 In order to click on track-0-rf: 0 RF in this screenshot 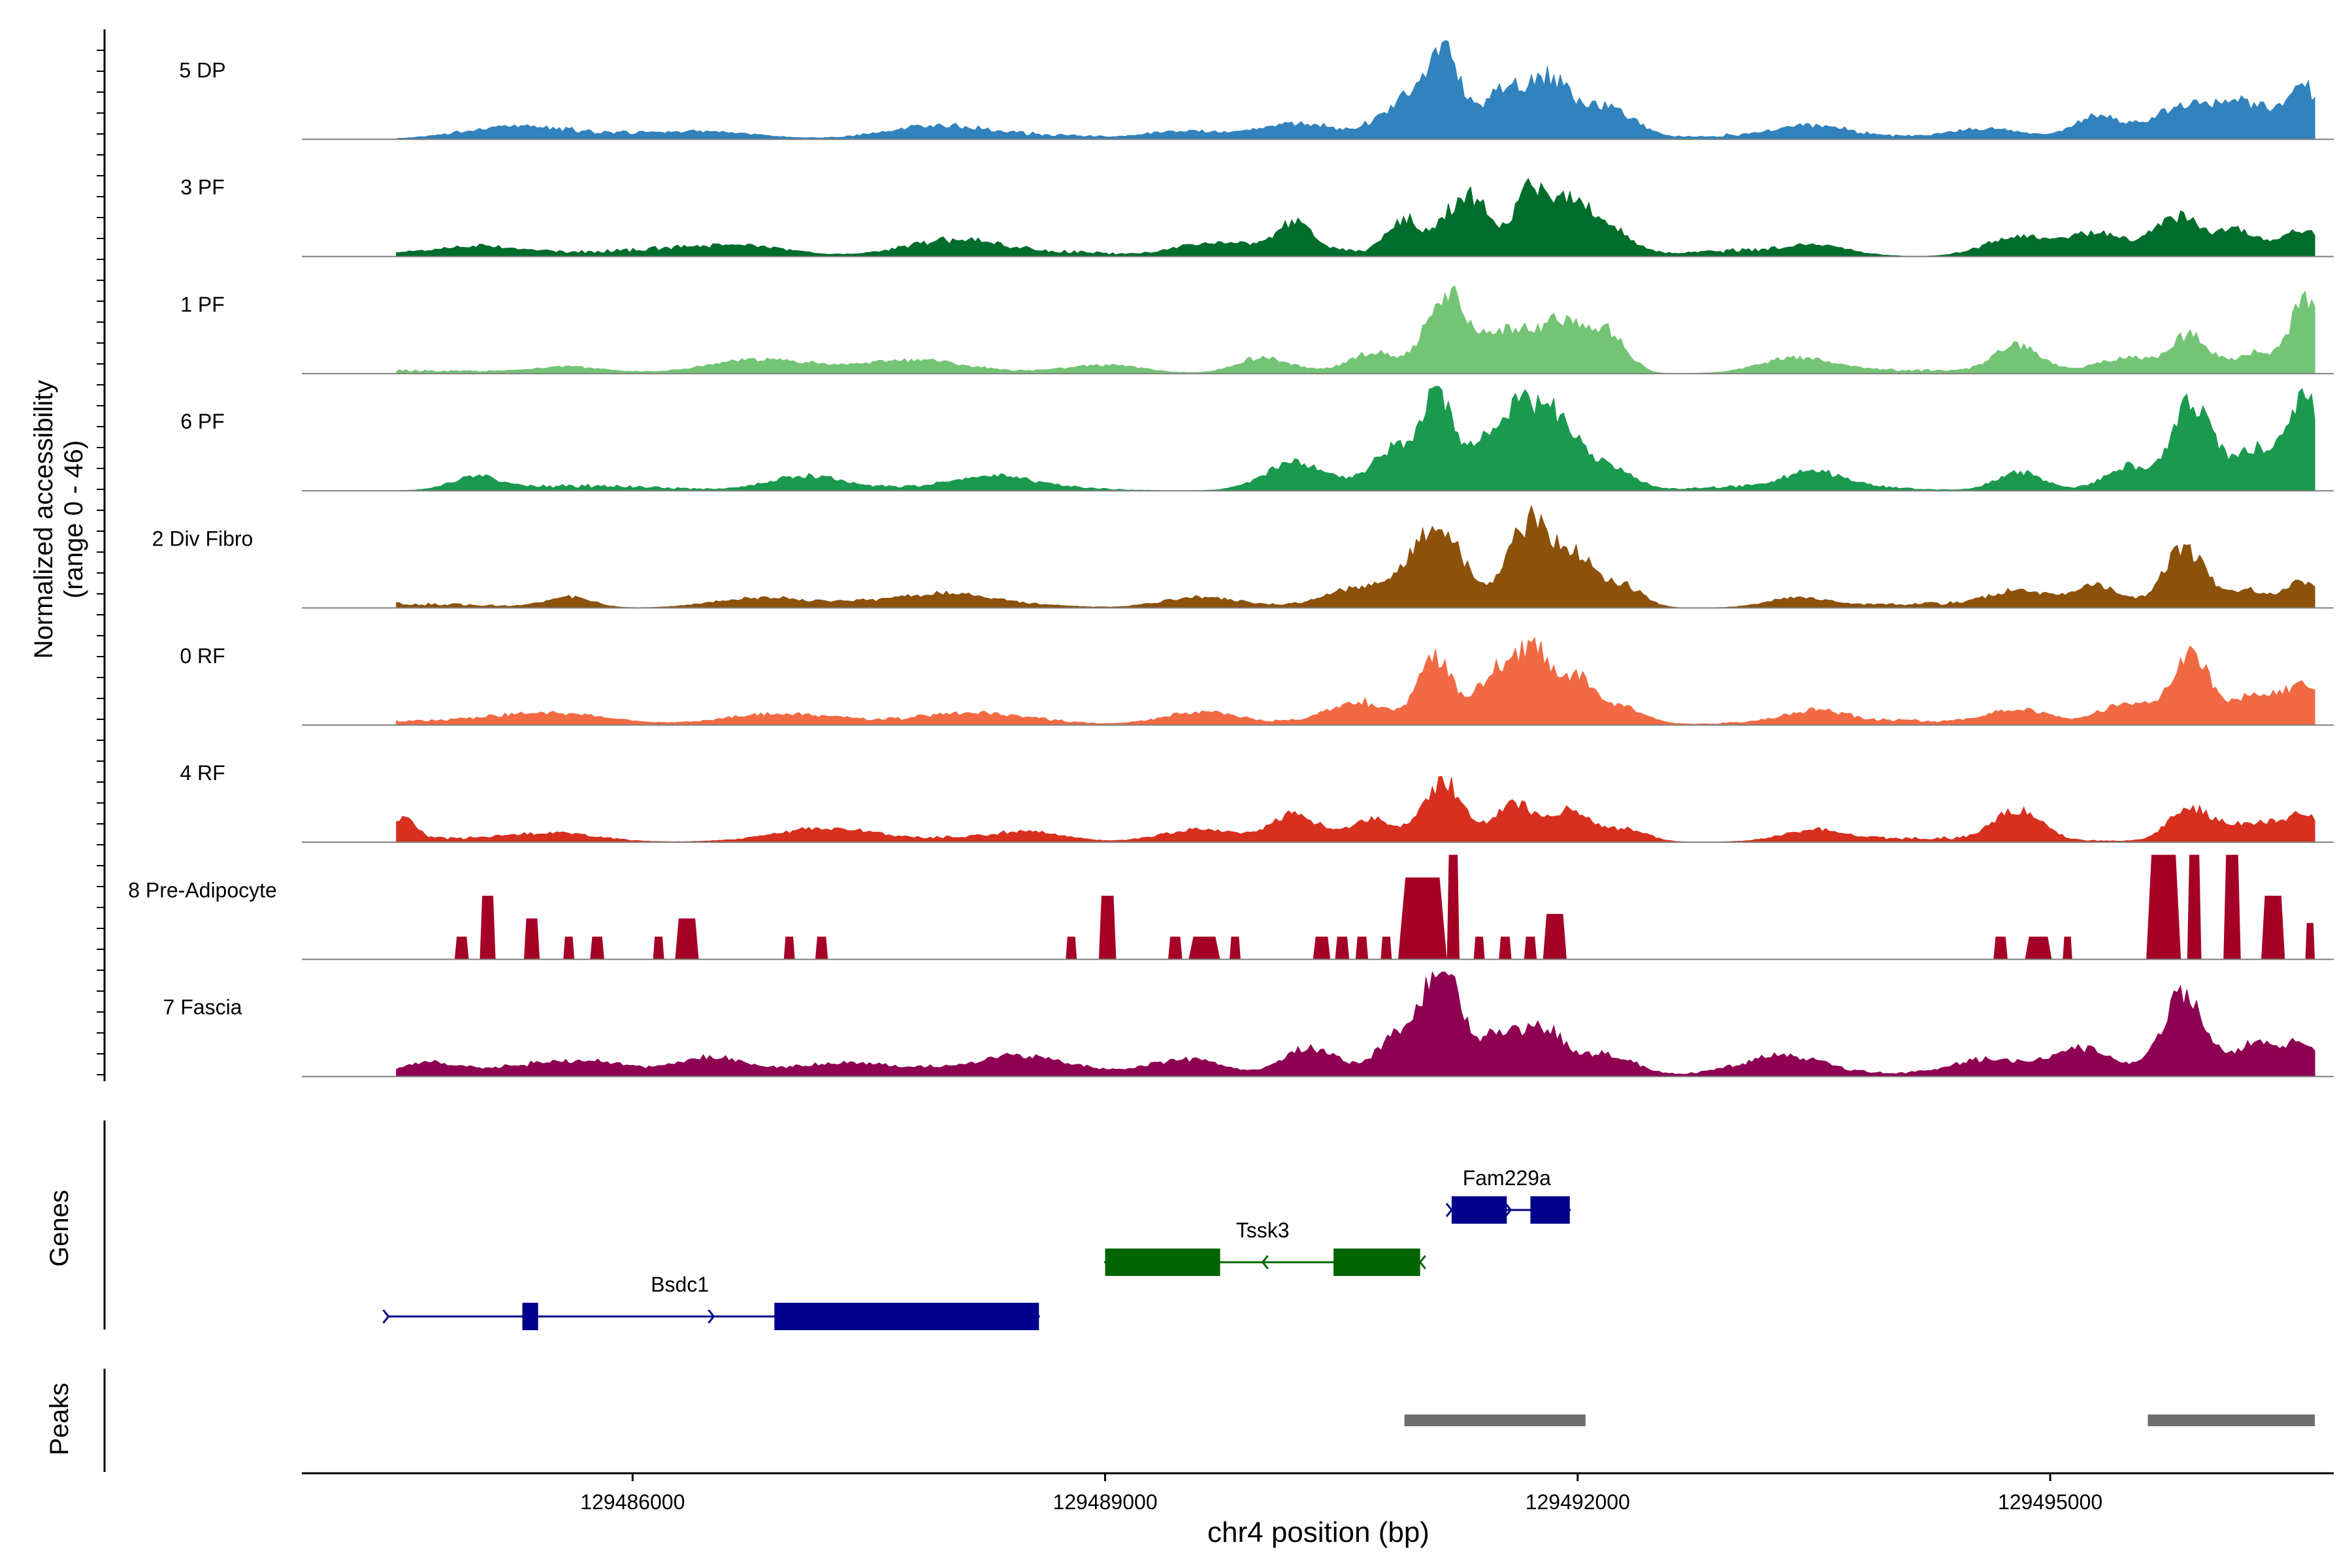, I will do `click(1257, 681)`.